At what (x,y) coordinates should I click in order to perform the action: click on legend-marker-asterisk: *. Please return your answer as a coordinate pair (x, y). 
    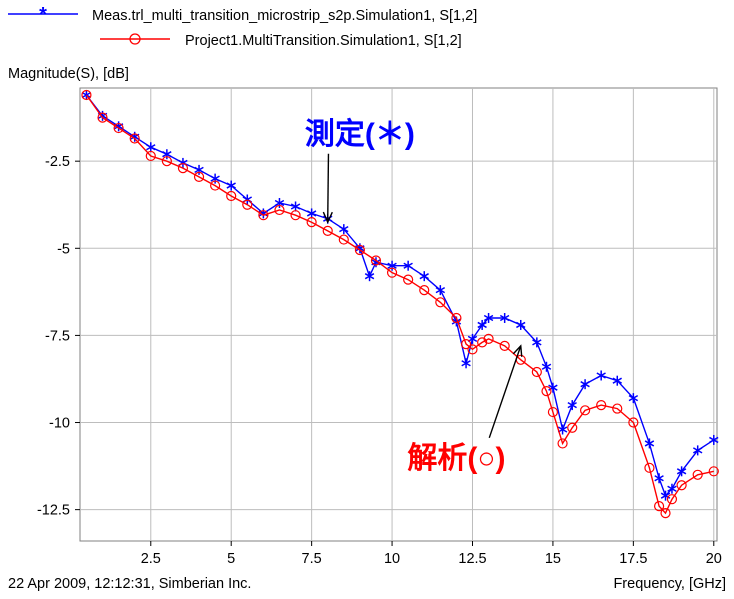
    Looking at the image, I should click on (43, 15).